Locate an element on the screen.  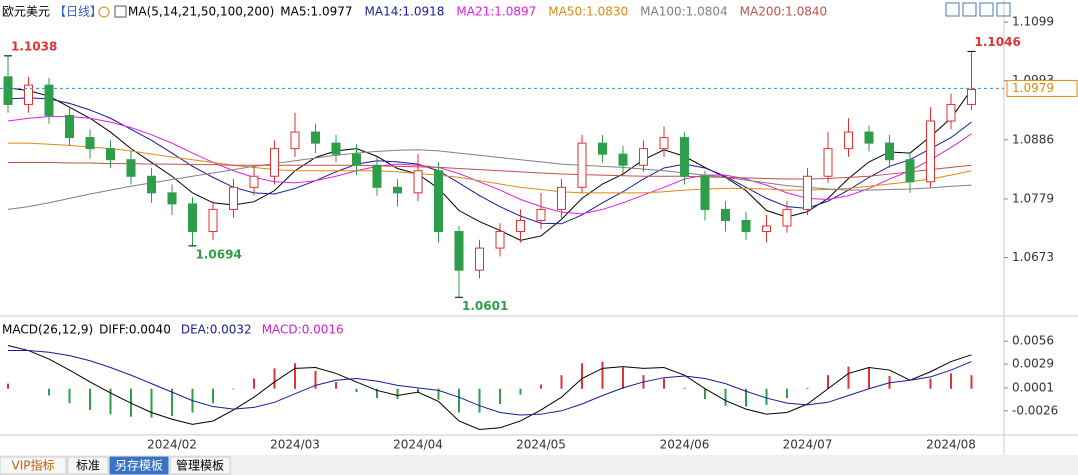
legend-label: 【日线】 is located at coordinates (78, 12).